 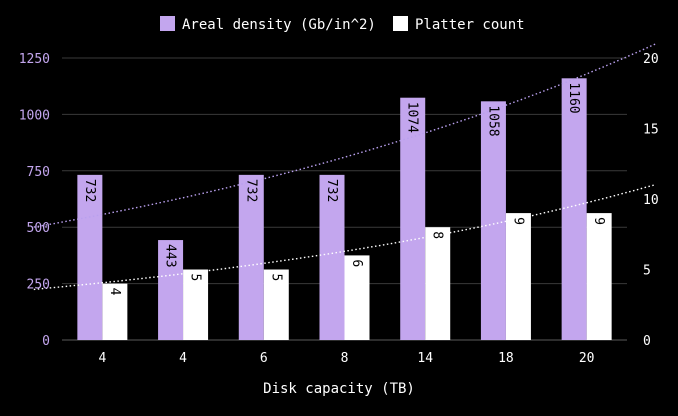 What do you see at coordinates (339, 389) in the screenshot?
I see `x-axis-title: Disk capacity (TB)` at bounding box center [339, 389].